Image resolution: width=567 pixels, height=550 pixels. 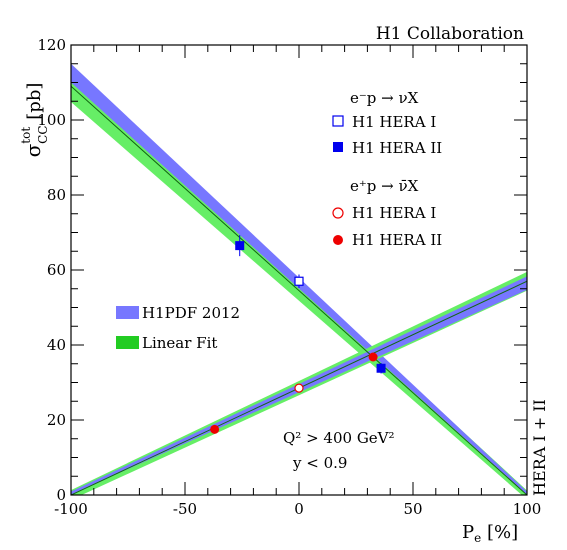 I want to click on side-label: HERA I + II, so click(x=539, y=447).